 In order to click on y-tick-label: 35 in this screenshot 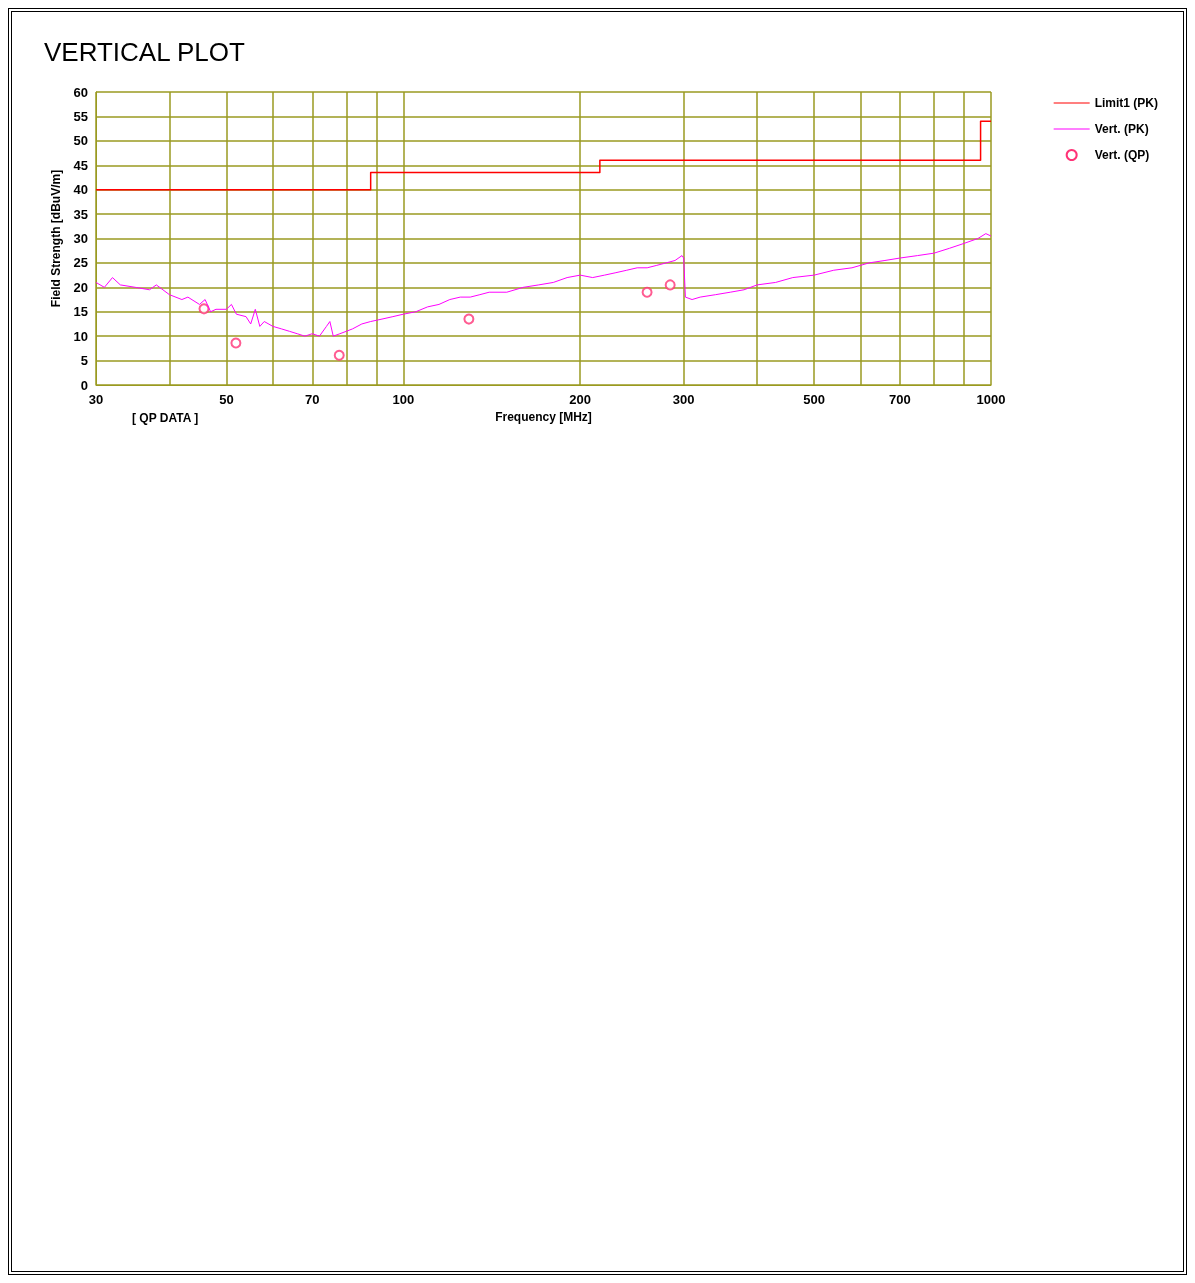, I will do `click(80, 214)`.